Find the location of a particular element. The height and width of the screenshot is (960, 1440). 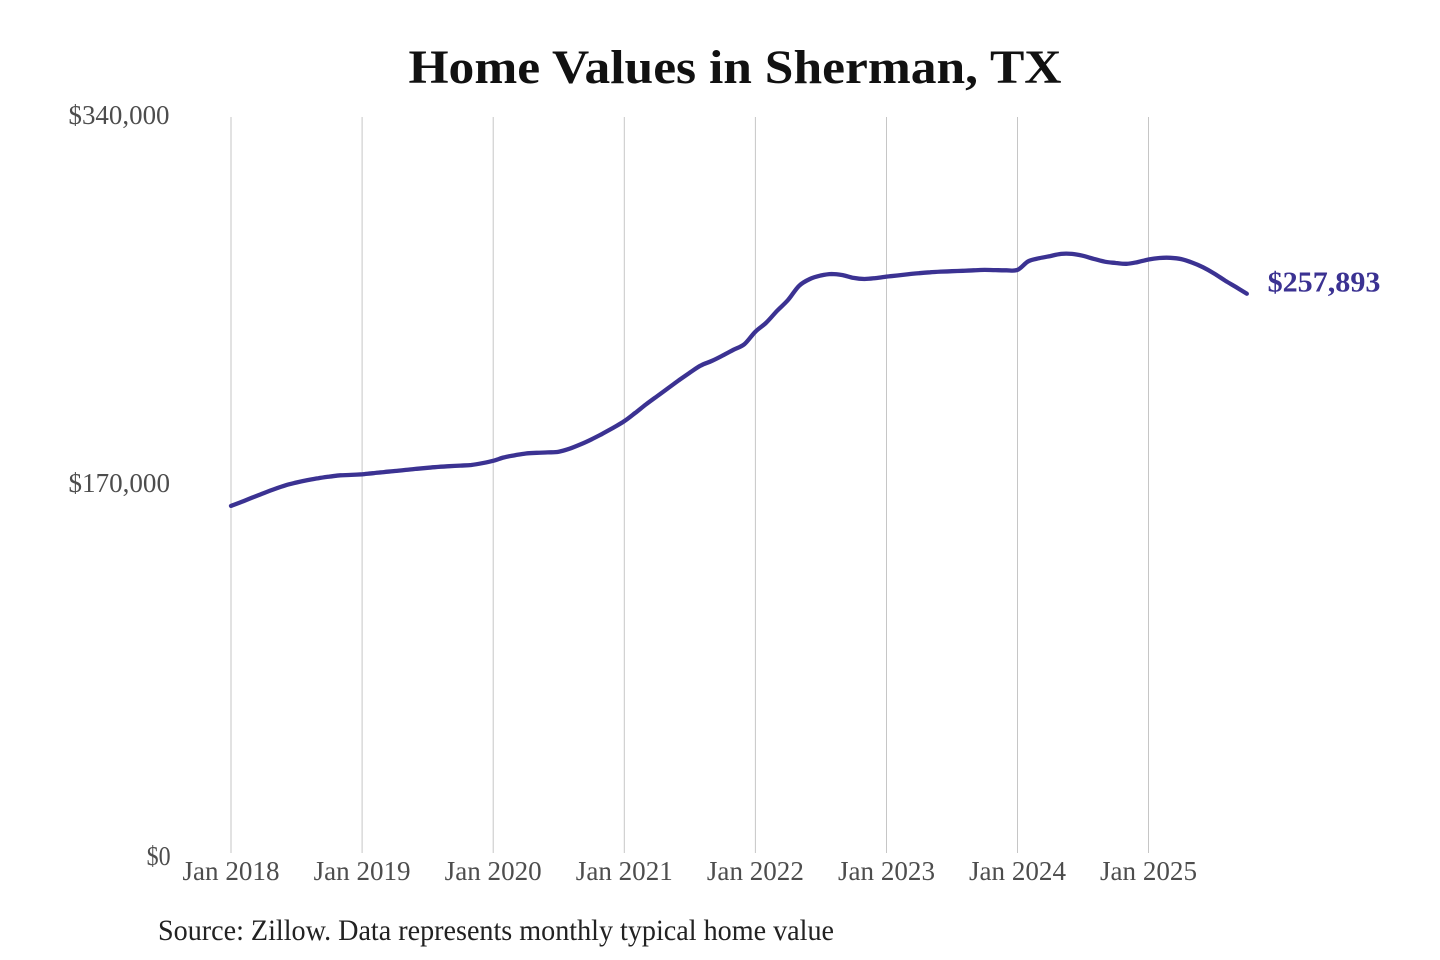

svg-text: Jan 2020 is located at coordinates (493, 871).